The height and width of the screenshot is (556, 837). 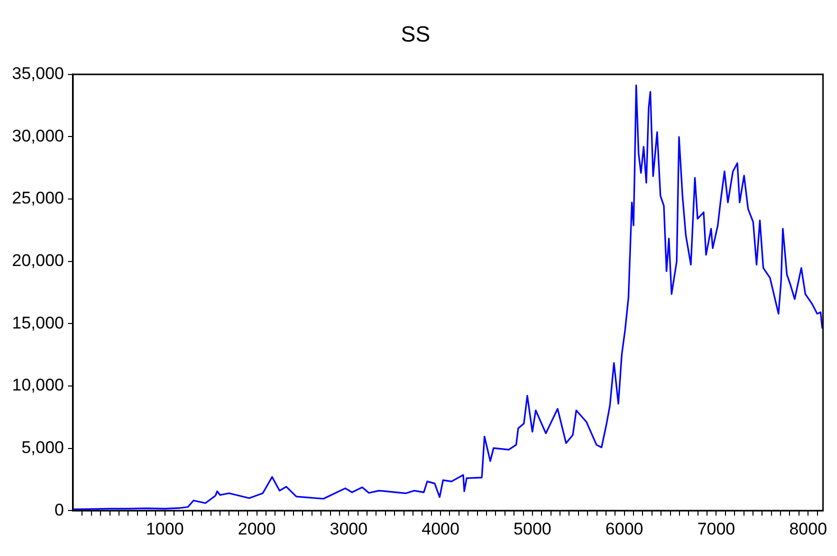 I want to click on x-tick-label: 5000, so click(x=533, y=528).